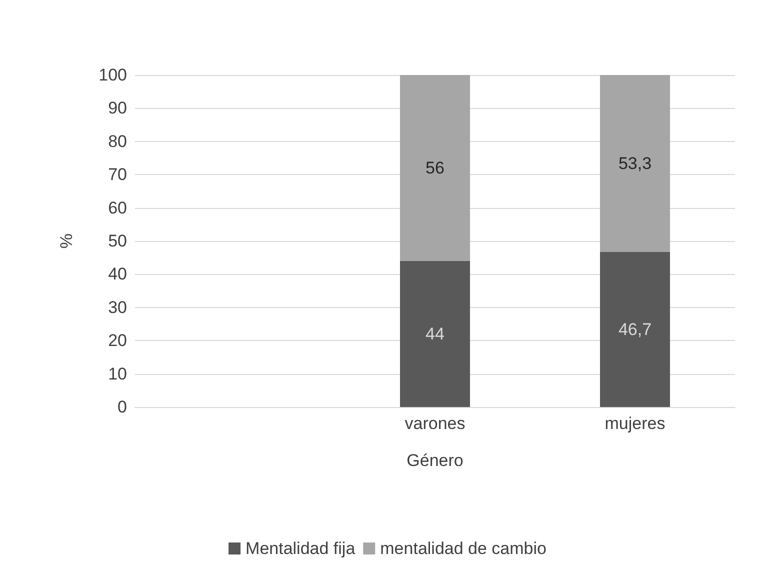  I want to click on y-tick-label: 90, so click(117, 108).